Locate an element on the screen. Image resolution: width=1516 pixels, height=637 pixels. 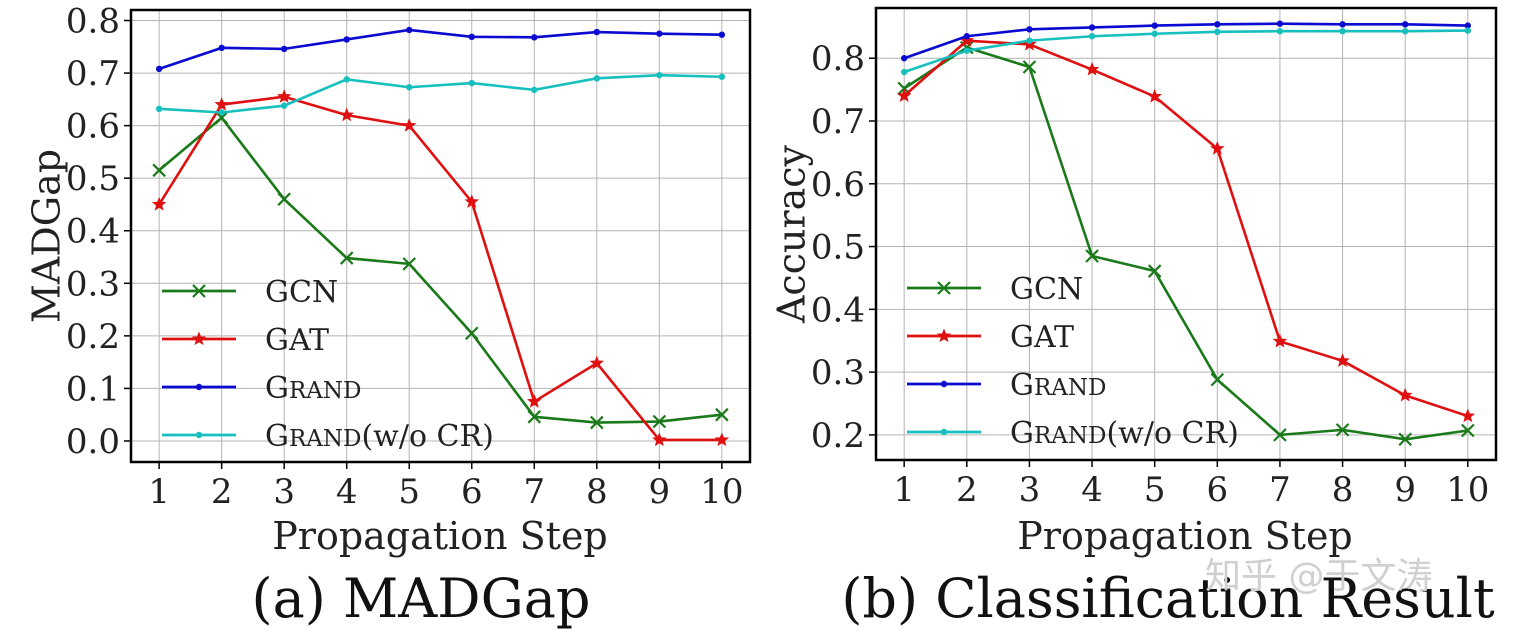
legend-item-grand-w-o-cr: GRAND(w/o CR) is located at coordinates (328, 436).